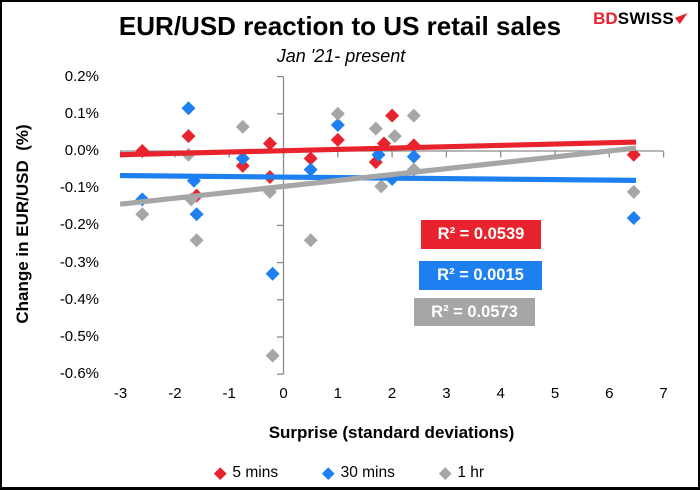  I want to click on bdswiss-logo: BD SWISS, so click(642, 19).